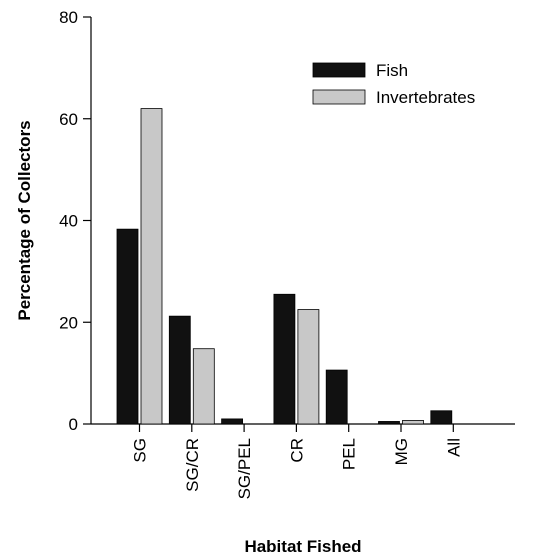 The image size is (542, 560). I want to click on x-tick-label: SG, so click(140, 450).